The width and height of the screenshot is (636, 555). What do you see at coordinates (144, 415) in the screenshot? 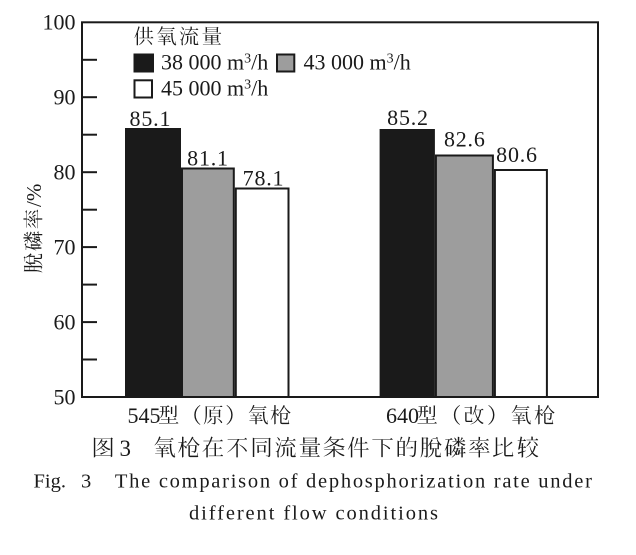
I see `svg-text: 545` at bounding box center [144, 415].